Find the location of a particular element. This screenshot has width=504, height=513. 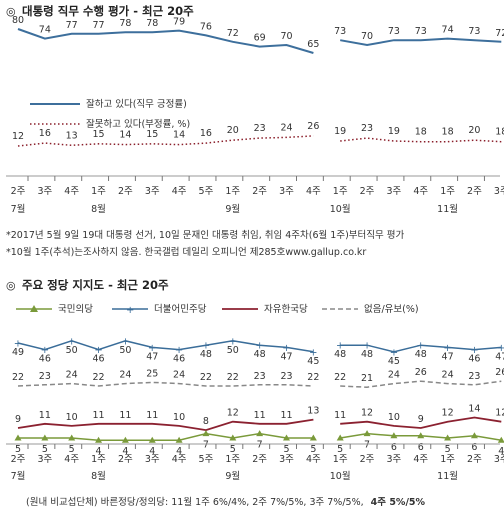

approve-data-label: 69 is located at coordinates (260, 38).